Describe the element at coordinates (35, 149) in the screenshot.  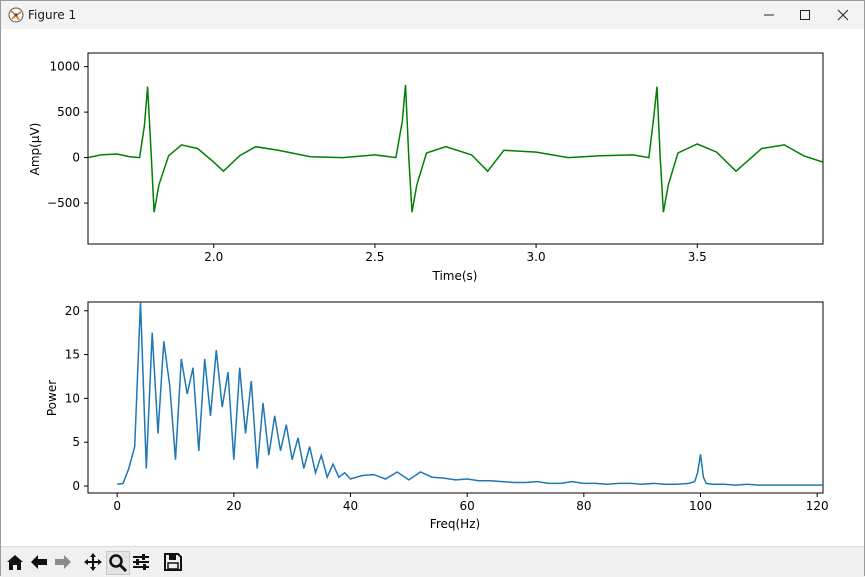
I see `ecg-ylabel: Amp(µV)` at that location.